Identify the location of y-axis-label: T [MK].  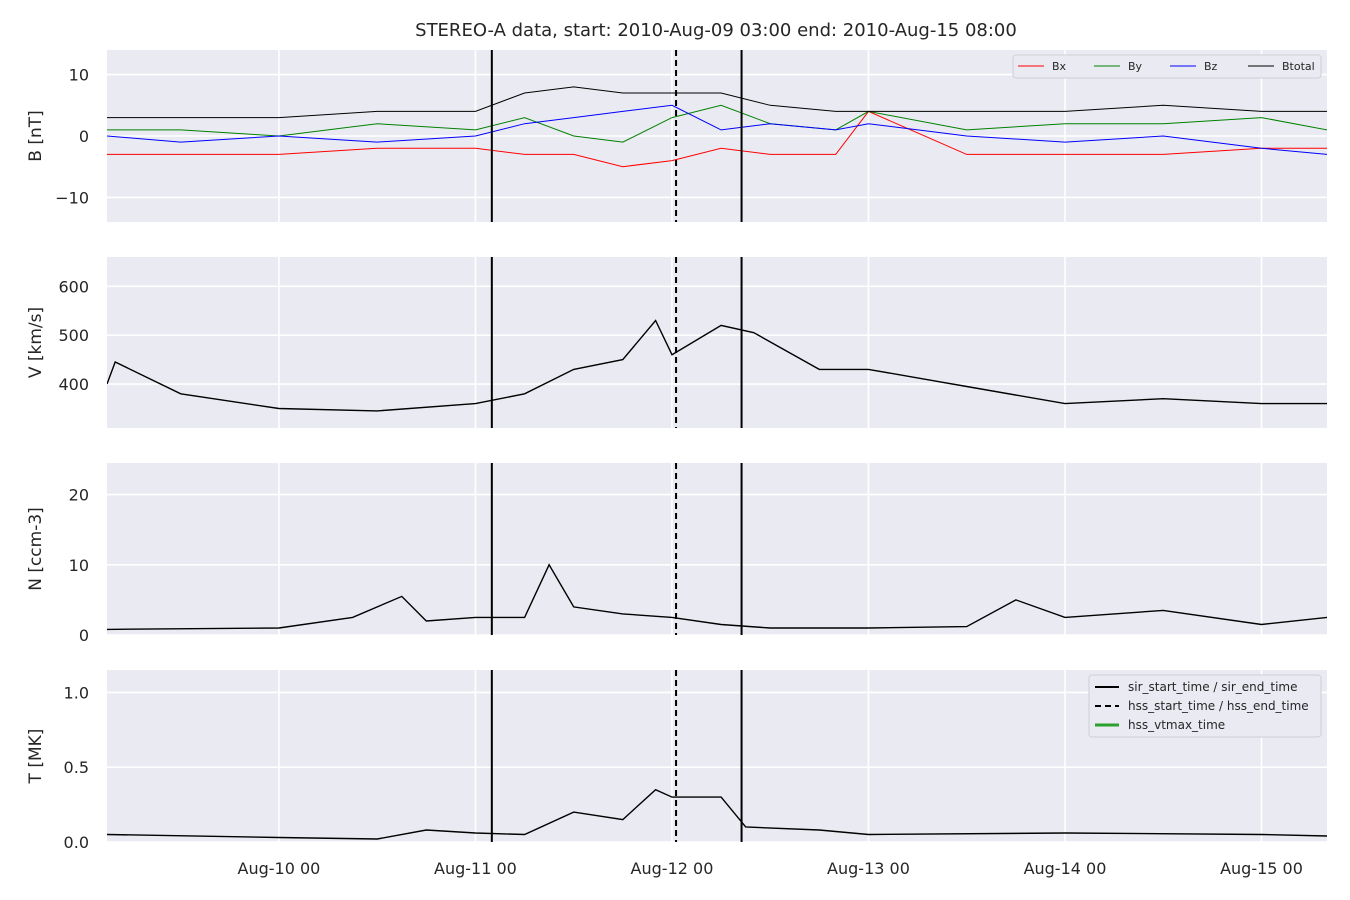
(36, 757).